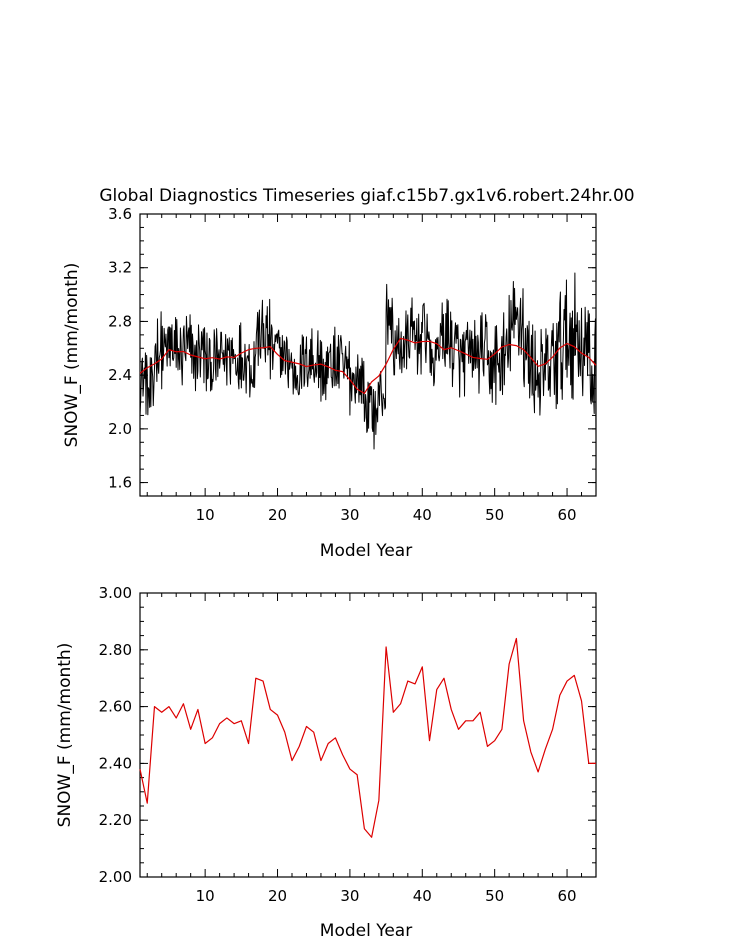 This screenshot has width=733, height=945. I want to click on top-x-axis-label: Model Year, so click(366, 551).